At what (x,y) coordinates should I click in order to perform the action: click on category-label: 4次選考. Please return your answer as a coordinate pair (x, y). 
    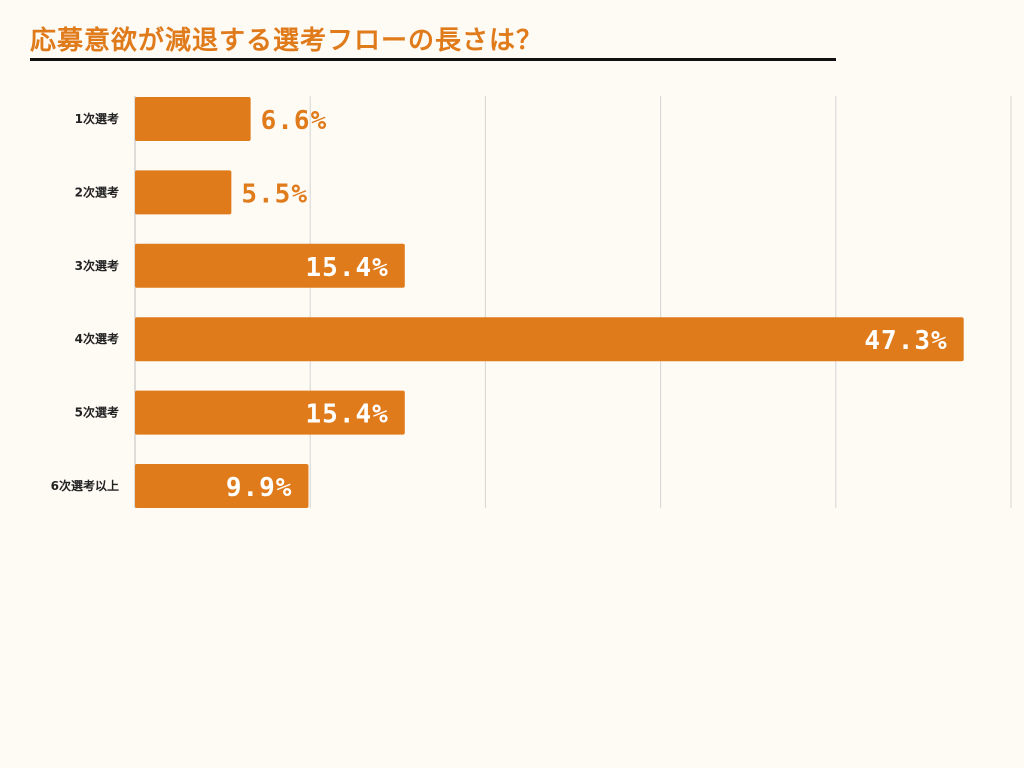
    Looking at the image, I should click on (97, 338).